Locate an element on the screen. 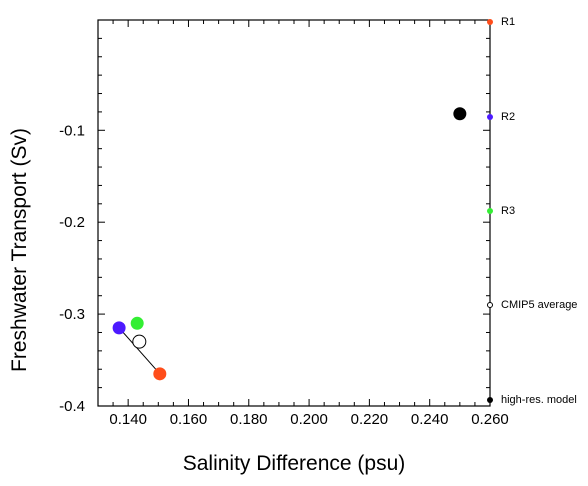  y-tick-label: -0.1 is located at coordinates (72, 130).